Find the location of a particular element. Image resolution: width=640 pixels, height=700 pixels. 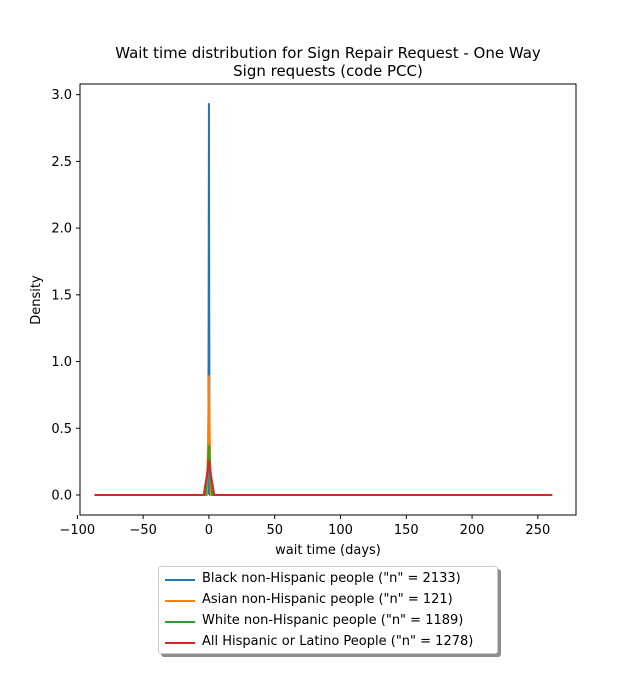

x-axis-ticks: −100 −50 0 50 100 150 200 250 is located at coordinates (305, 526).